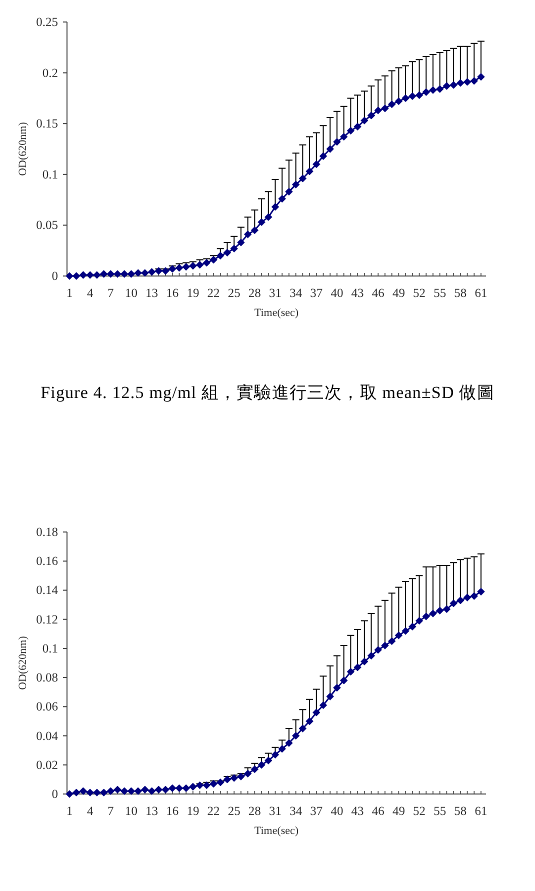  Describe the element at coordinates (267, 392) in the screenshot. I see `caption: Figure 4. 12.5 mg/ml 組，實驗進行三次，取 mean±SD 做圖` at that location.